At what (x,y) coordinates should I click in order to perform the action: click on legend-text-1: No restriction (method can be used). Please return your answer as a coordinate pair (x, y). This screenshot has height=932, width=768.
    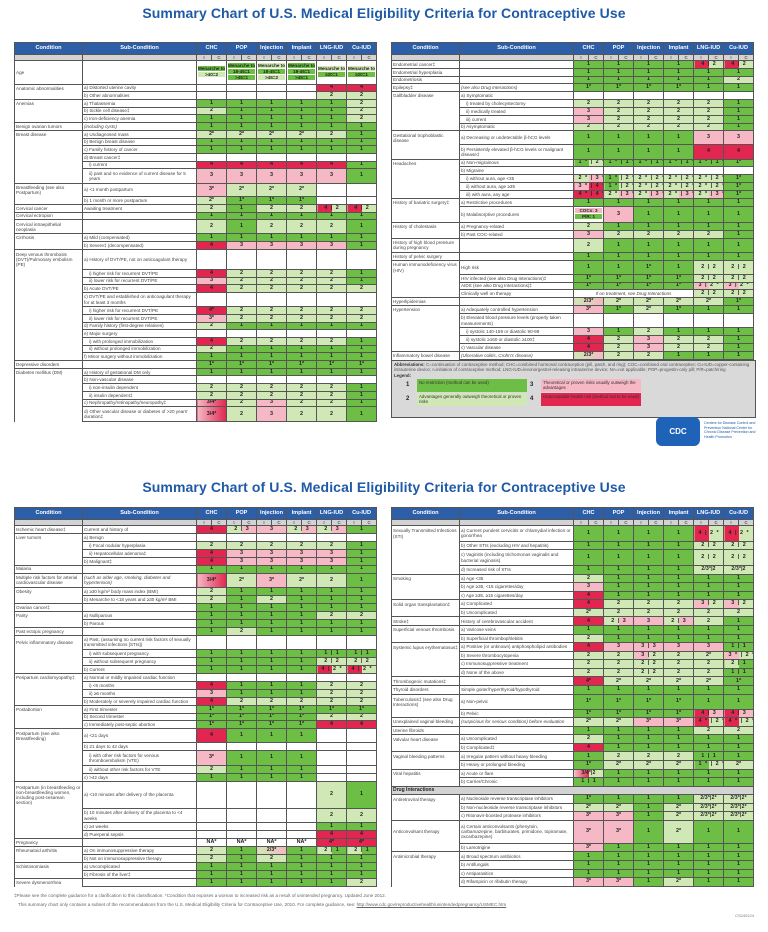
    Looking at the image, I should click on (472, 385).